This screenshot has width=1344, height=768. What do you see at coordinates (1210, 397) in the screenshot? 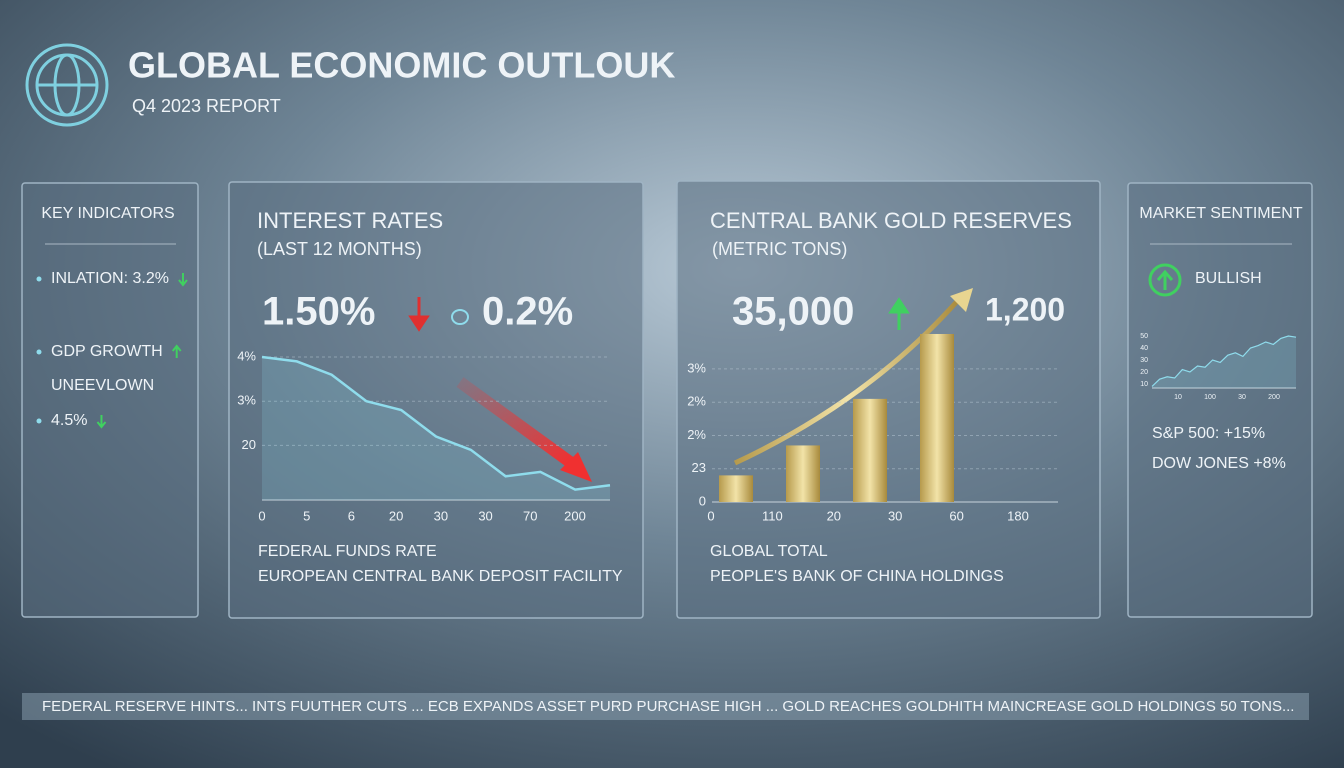
I see `x-tick-label: 100` at bounding box center [1210, 397].